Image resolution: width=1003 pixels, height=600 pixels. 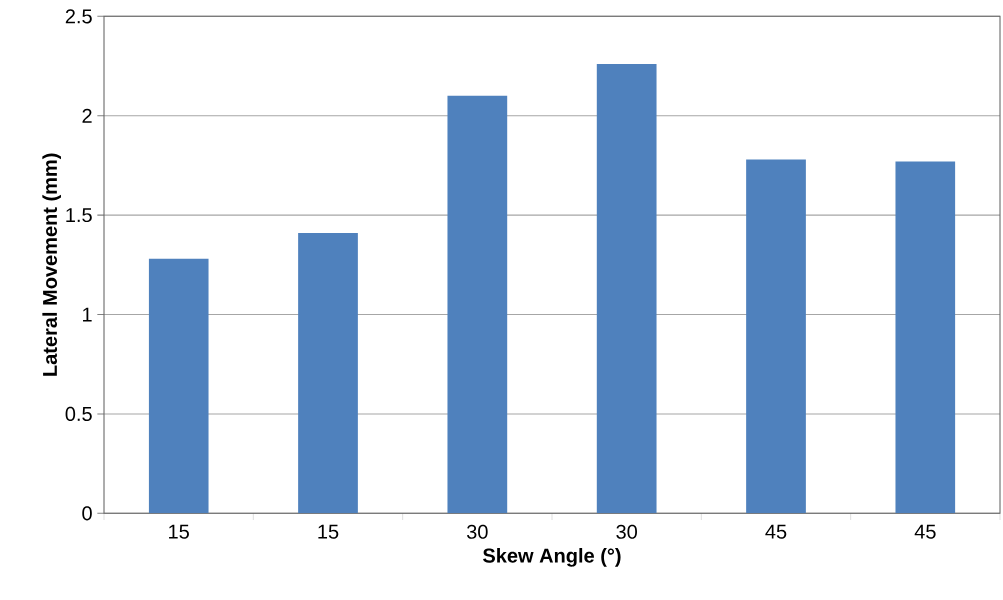 I want to click on x-axis-title: Skew Angle (°), so click(x=552, y=557).